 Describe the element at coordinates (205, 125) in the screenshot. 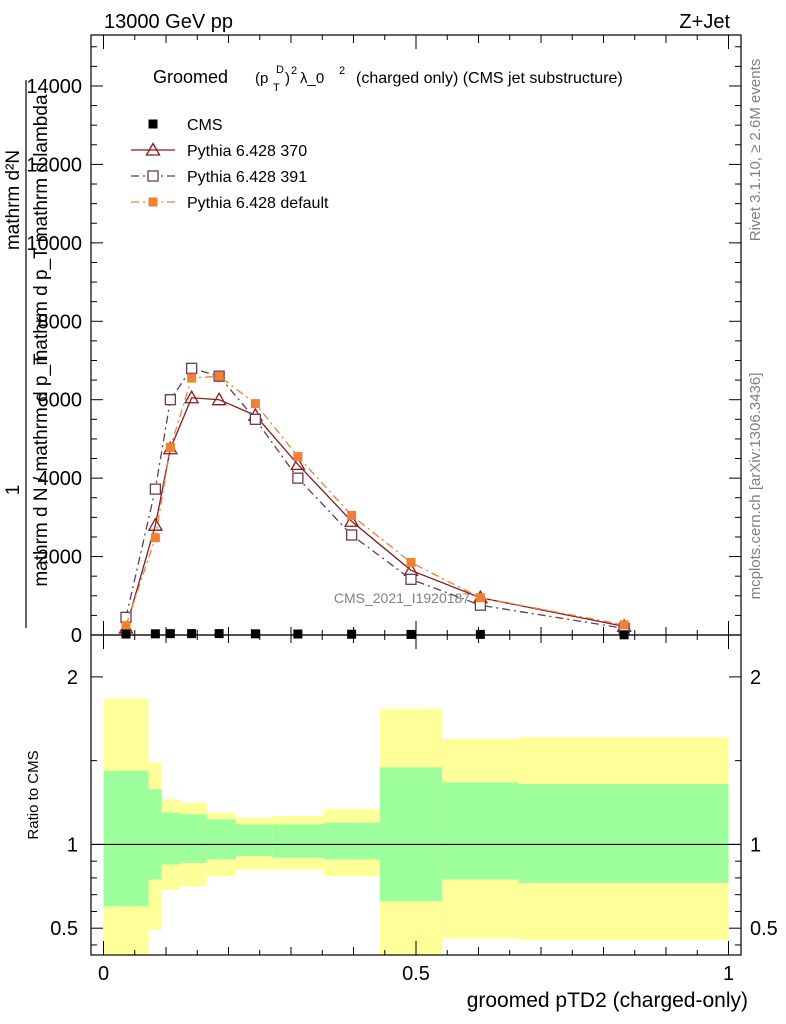

I see `legend-label-0: CMS` at that location.